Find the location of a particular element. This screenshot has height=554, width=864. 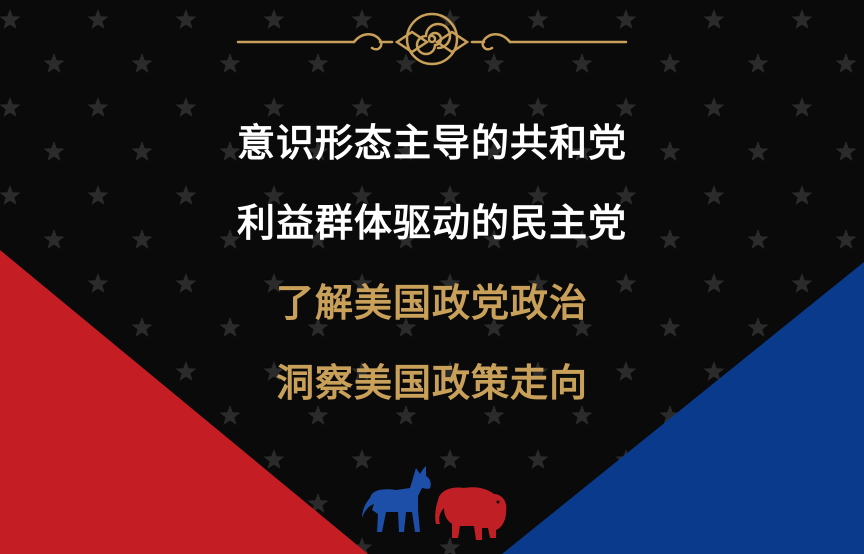

headline-line-politics: 了解美国政党政治 is located at coordinates (431, 302).